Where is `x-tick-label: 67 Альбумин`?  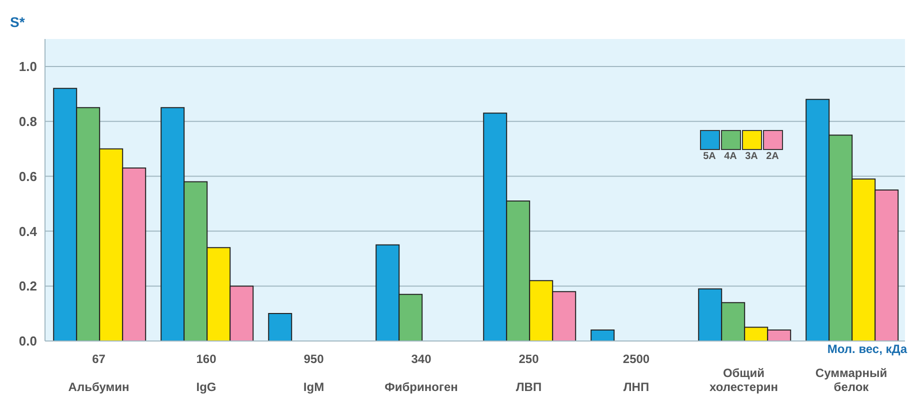 x-tick-label: 67 Альбумин is located at coordinates (99, 373).